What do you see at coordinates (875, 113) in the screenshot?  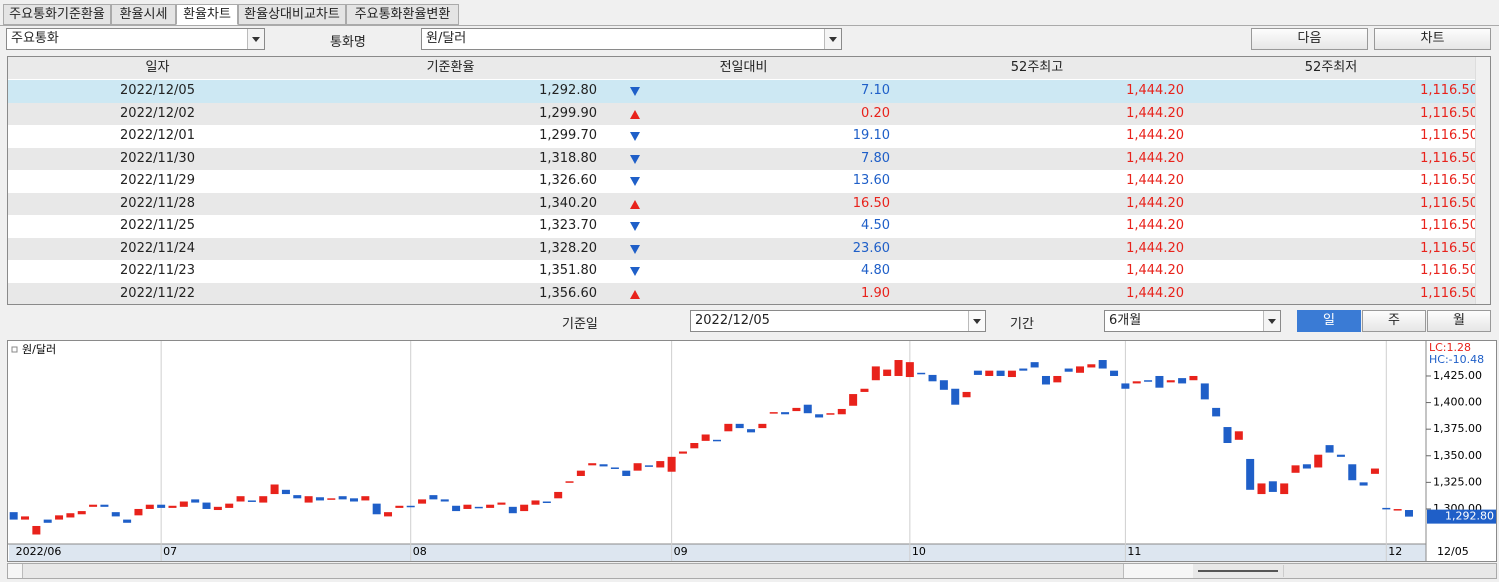 I see `change-cell: 0.20` at bounding box center [875, 113].